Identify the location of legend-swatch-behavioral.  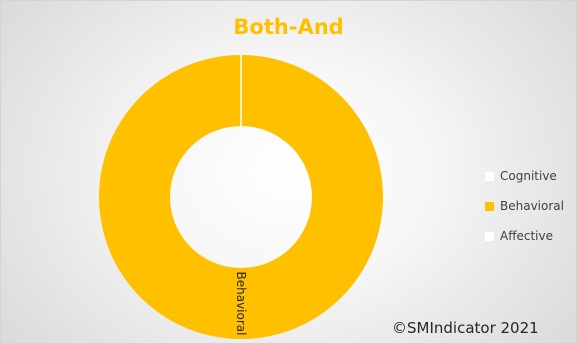
(489, 206).